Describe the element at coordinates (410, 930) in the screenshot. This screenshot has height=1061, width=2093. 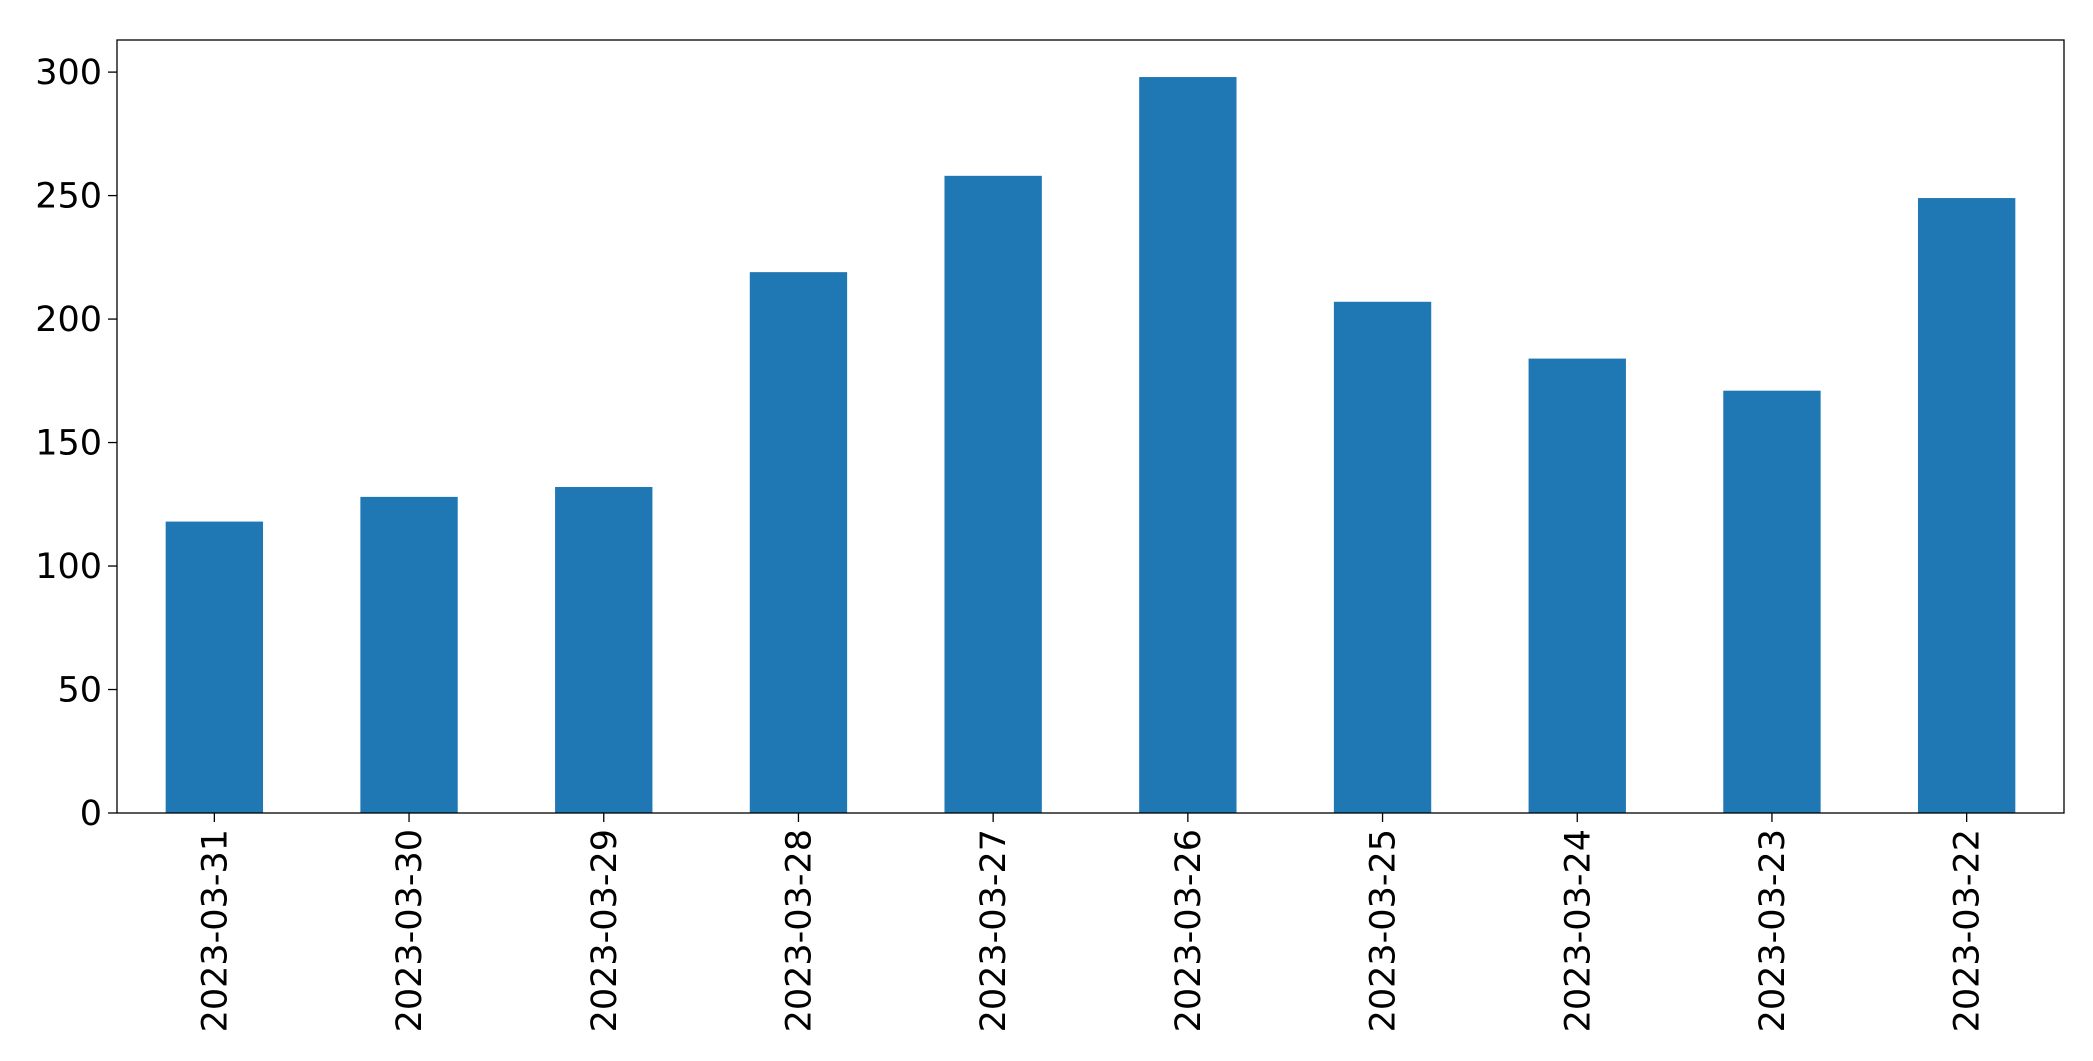
I see `x-tick-label: 2023-03-30` at that location.